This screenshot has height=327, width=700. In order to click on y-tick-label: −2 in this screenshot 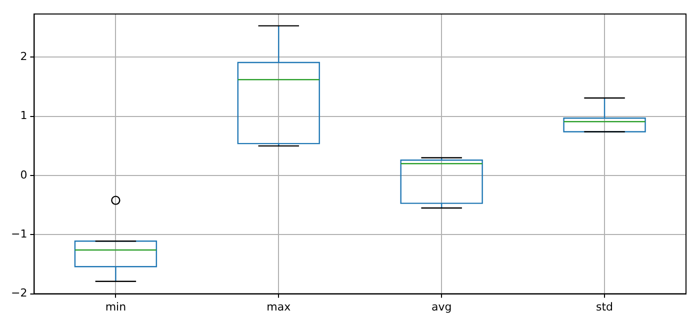, I will do `click(19, 293)`.